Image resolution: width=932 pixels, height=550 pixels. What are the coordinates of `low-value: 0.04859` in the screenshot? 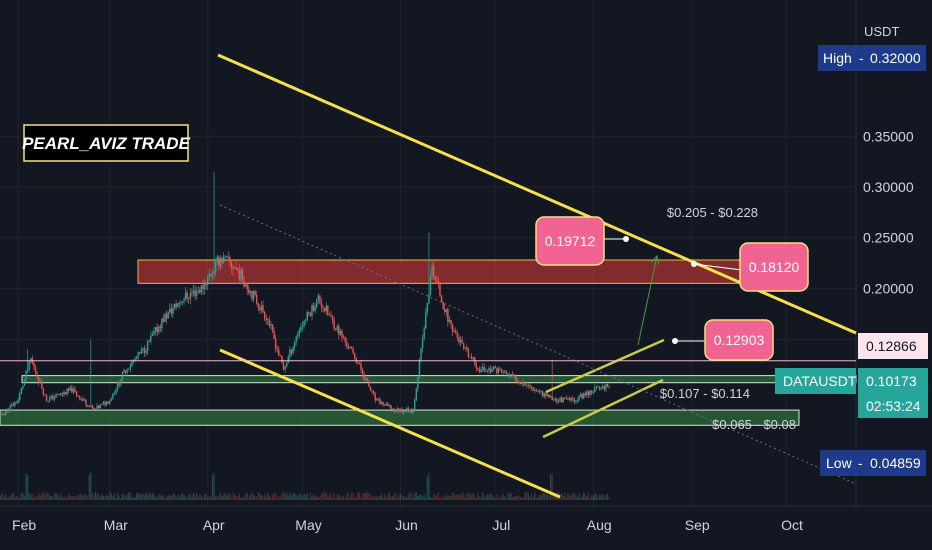 It's located at (895, 463).